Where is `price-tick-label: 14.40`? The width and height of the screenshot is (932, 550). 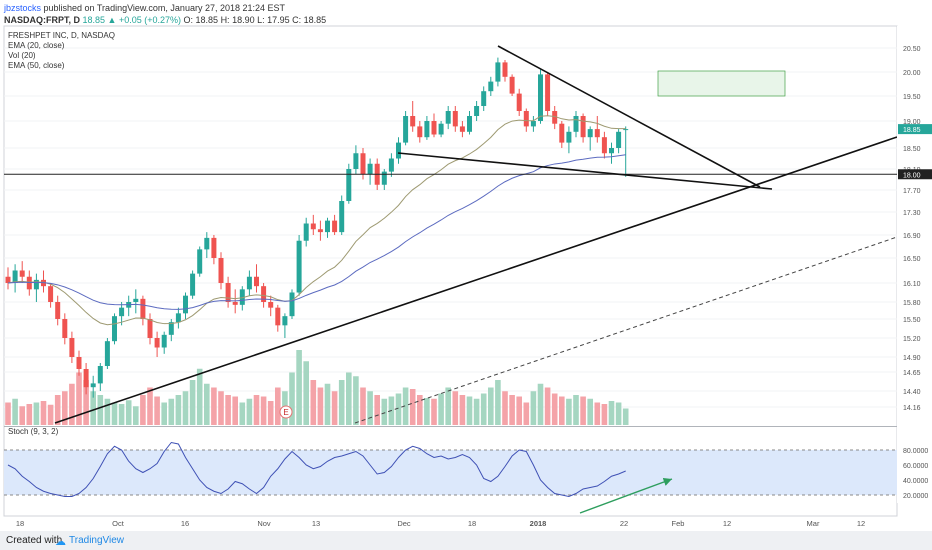
price-tick-label: 14.40 is located at coordinates (912, 392).